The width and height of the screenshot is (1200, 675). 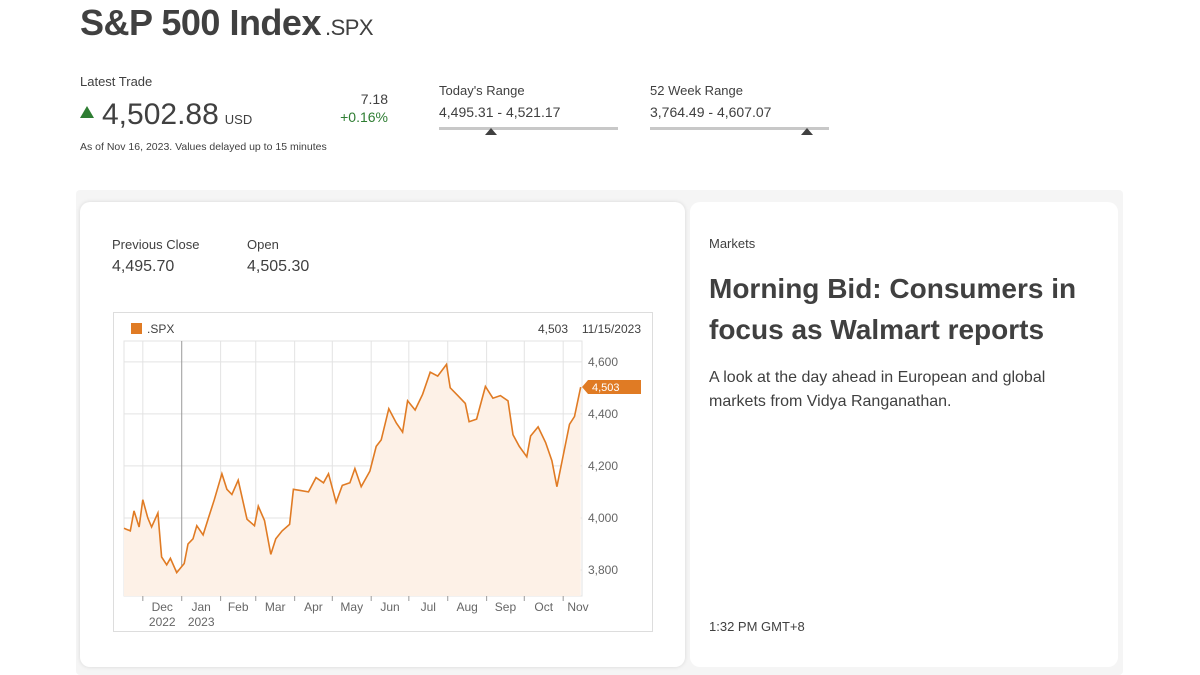 What do you see at coordinates (116, 81) in the screenshot?
I see `latest-trade-label: Latest Trade` at bounding box center [116, 81].